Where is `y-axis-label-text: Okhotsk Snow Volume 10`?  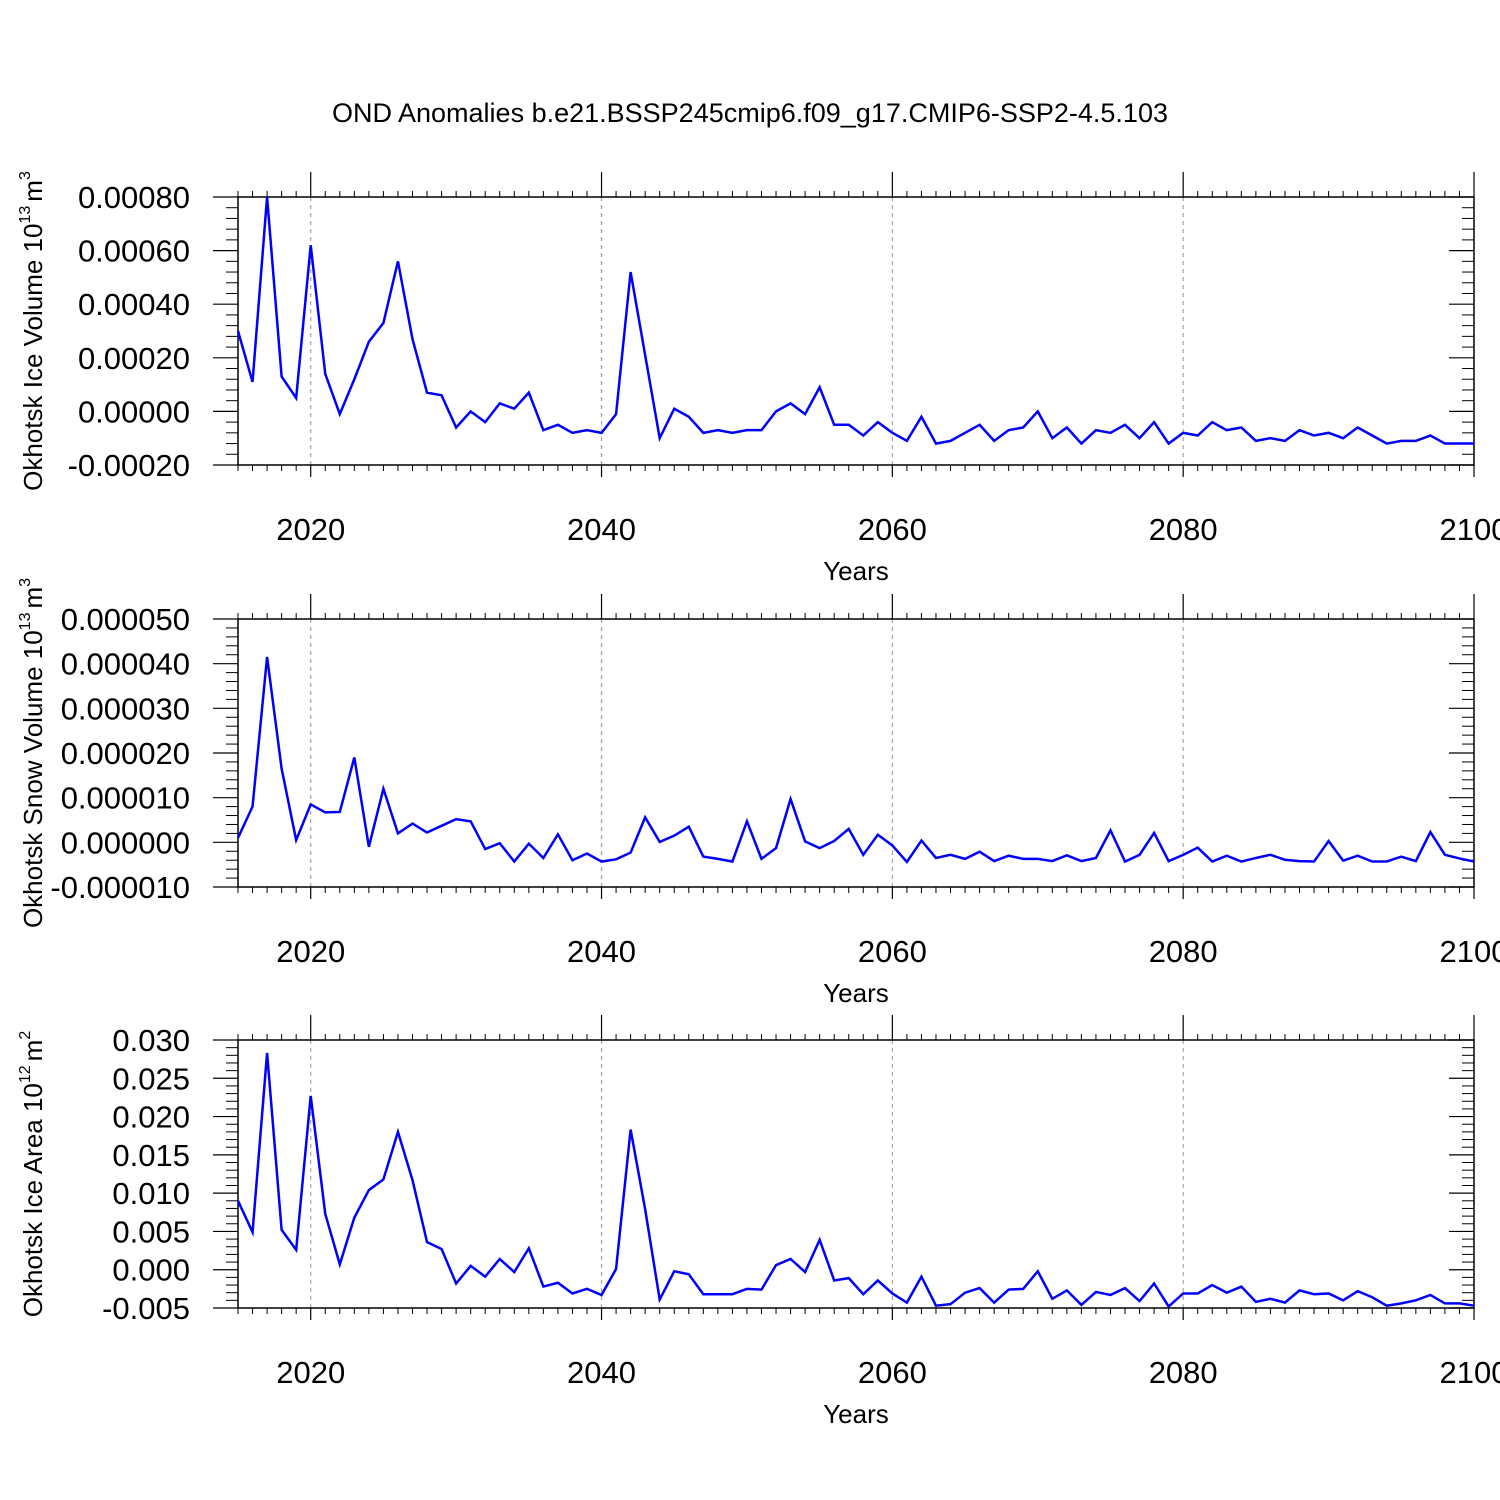
y-axis-label-text: Okhotsk Snow Volume 10 is located at coordinates (33, 779).